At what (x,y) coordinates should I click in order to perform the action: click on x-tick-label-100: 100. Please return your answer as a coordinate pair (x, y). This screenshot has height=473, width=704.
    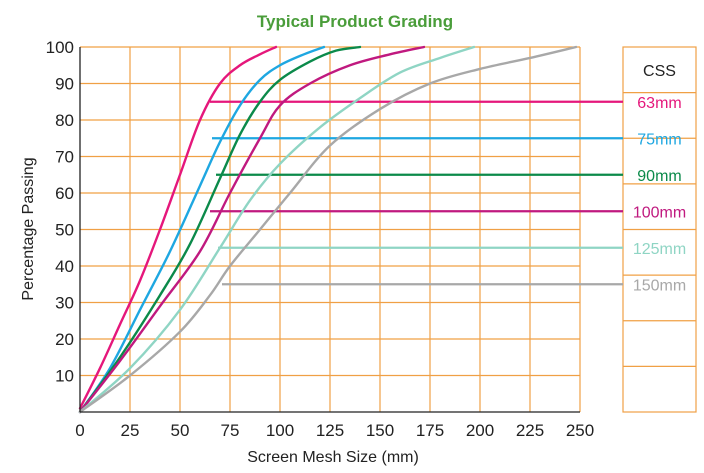
    Looking at the image, I should click on (280, 430).